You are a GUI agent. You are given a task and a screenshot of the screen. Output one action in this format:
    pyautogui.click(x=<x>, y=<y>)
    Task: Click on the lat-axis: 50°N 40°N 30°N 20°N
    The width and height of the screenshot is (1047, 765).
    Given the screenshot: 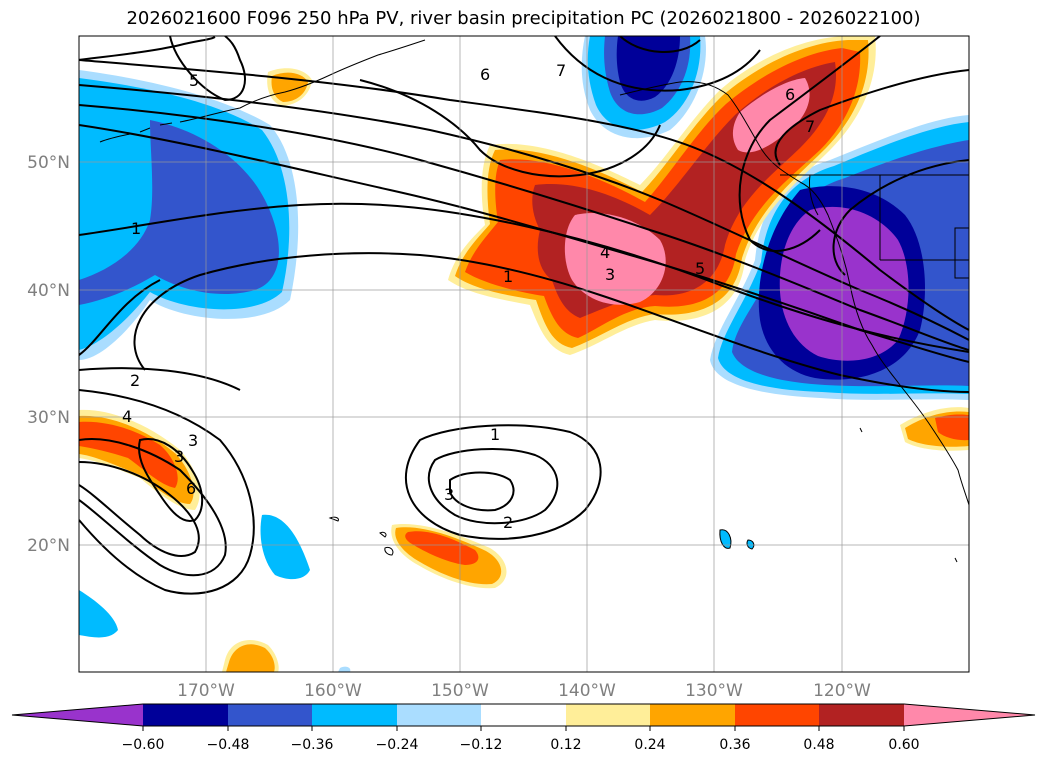 What is the action you would take?
    pyautogui.click(x=48, y=354)
    